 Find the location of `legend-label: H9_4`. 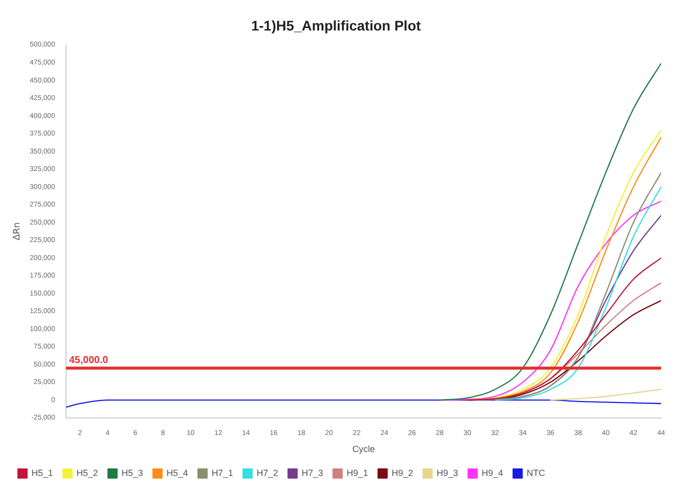

legend-label: H9_4 is located at coordinates (493, 473).